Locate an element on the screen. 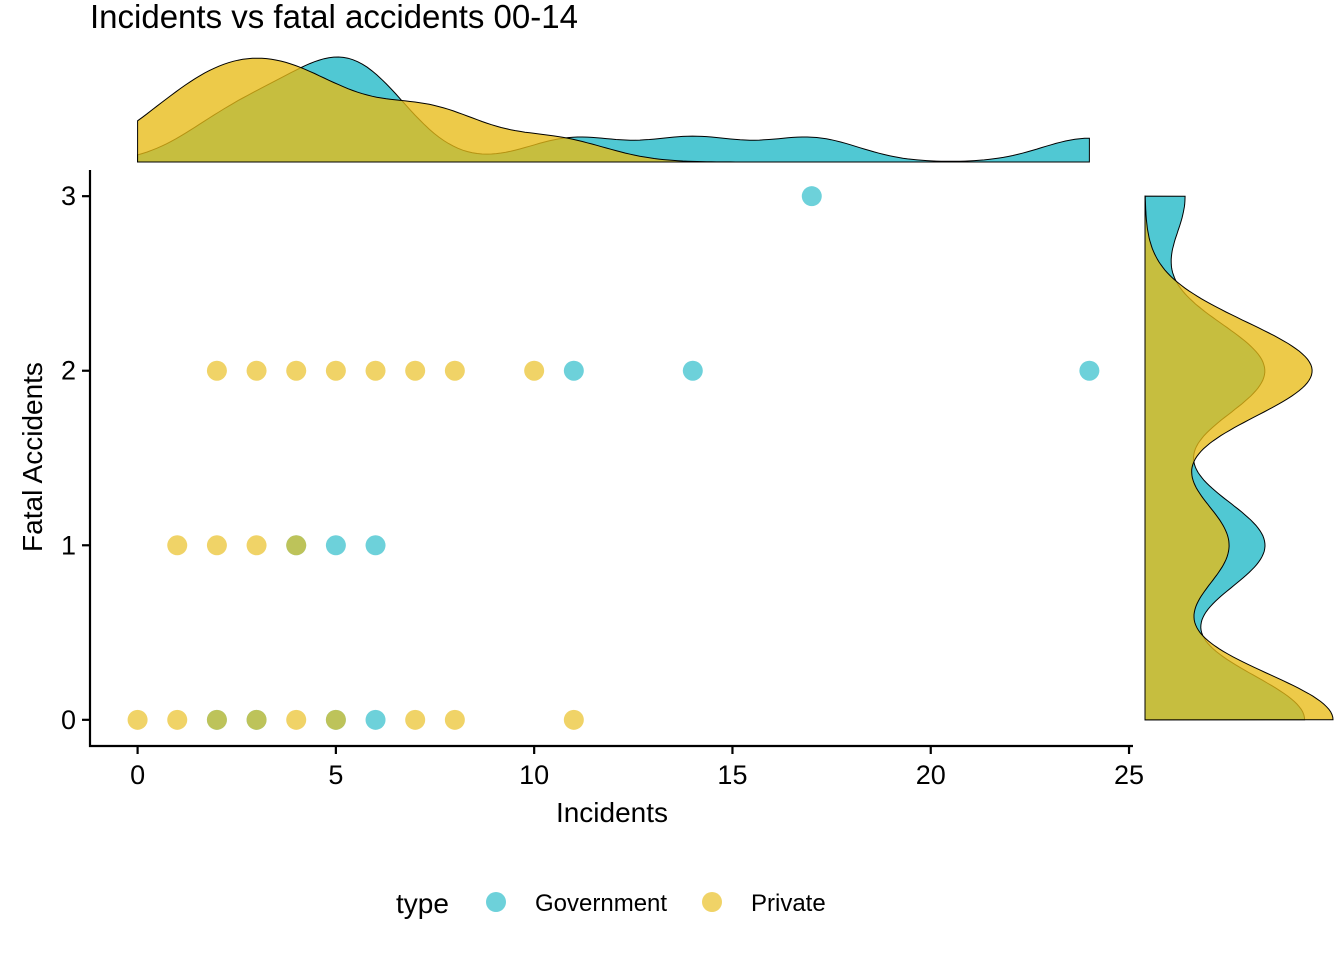 Image resolution: width=1344 pixels, height=960 pixels. legend: type Government Private is located at coordinates (611, 903).